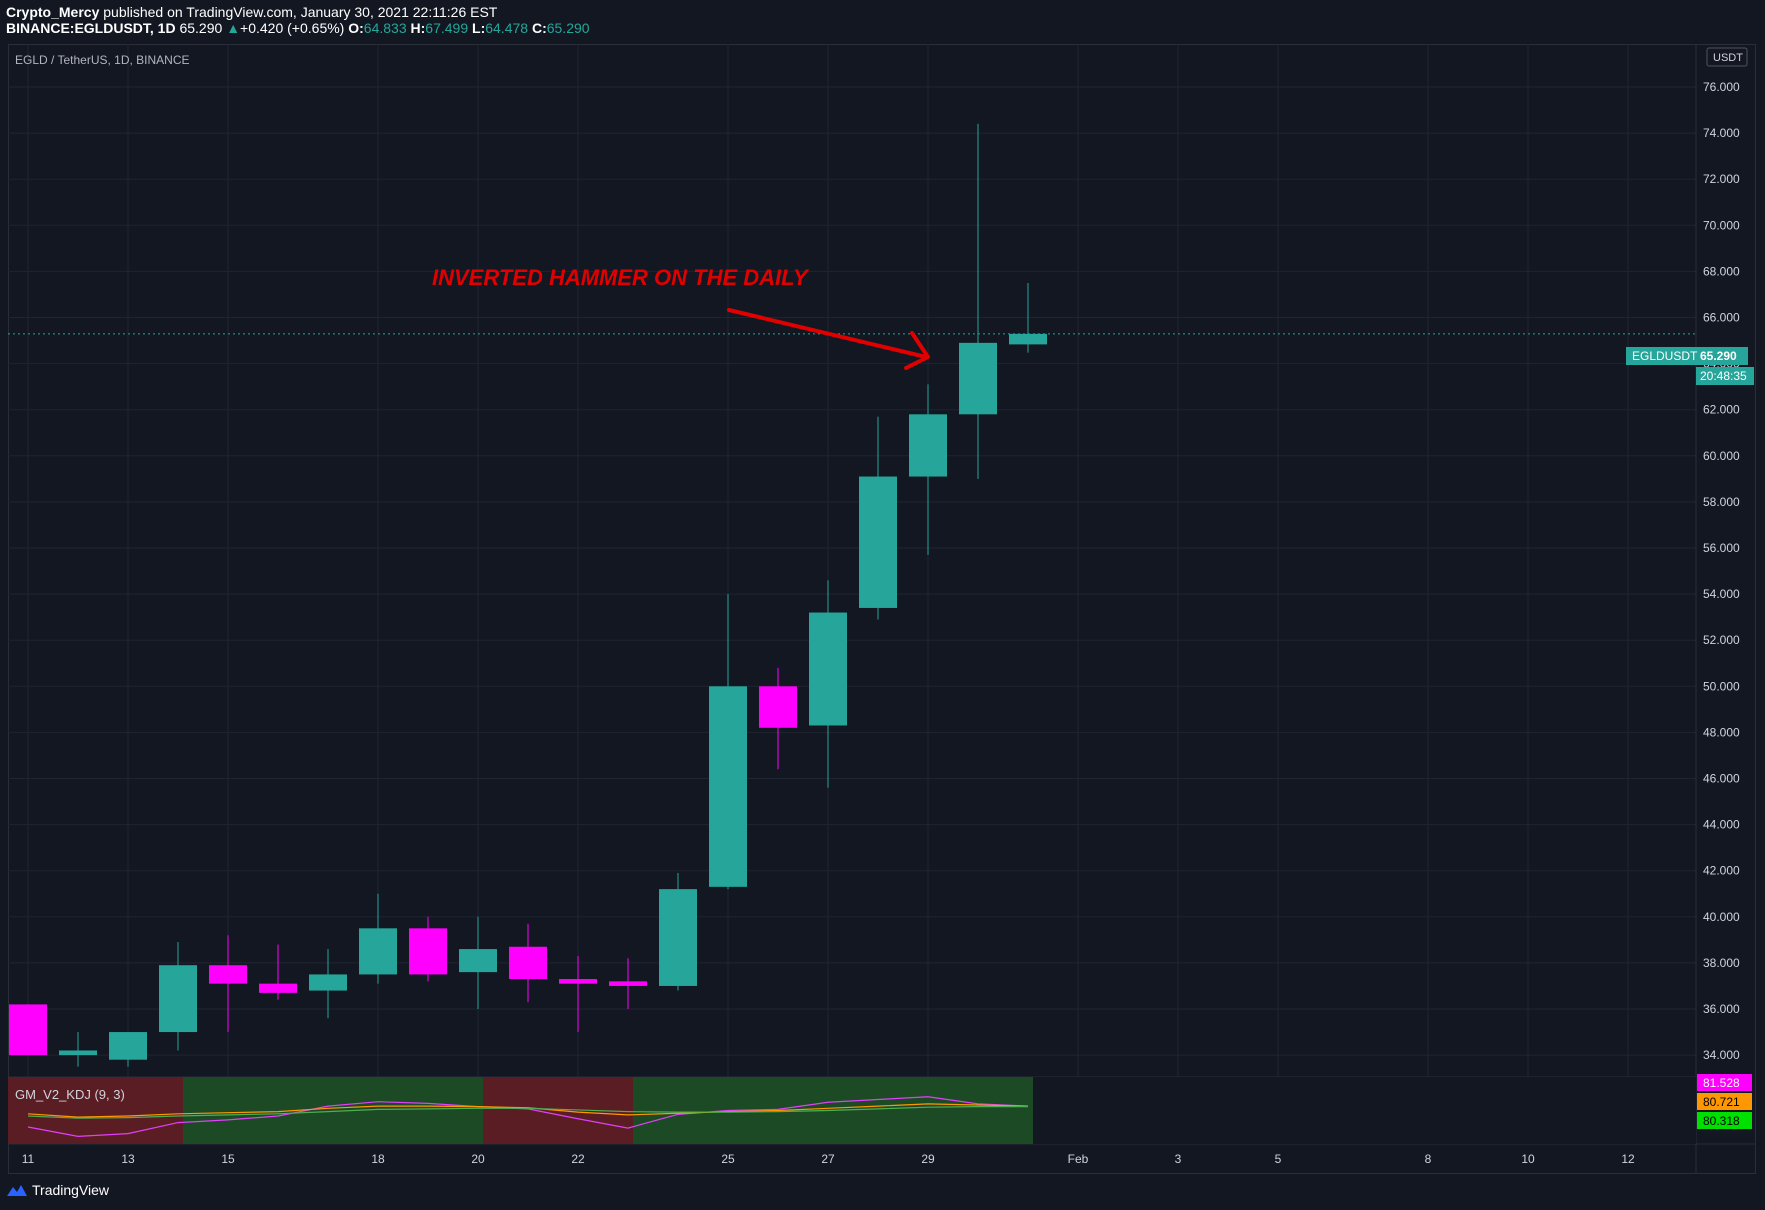 This screenshot has height=1210, width=1765. I want to click on brand-name: TradingView, so click(71, 1190).